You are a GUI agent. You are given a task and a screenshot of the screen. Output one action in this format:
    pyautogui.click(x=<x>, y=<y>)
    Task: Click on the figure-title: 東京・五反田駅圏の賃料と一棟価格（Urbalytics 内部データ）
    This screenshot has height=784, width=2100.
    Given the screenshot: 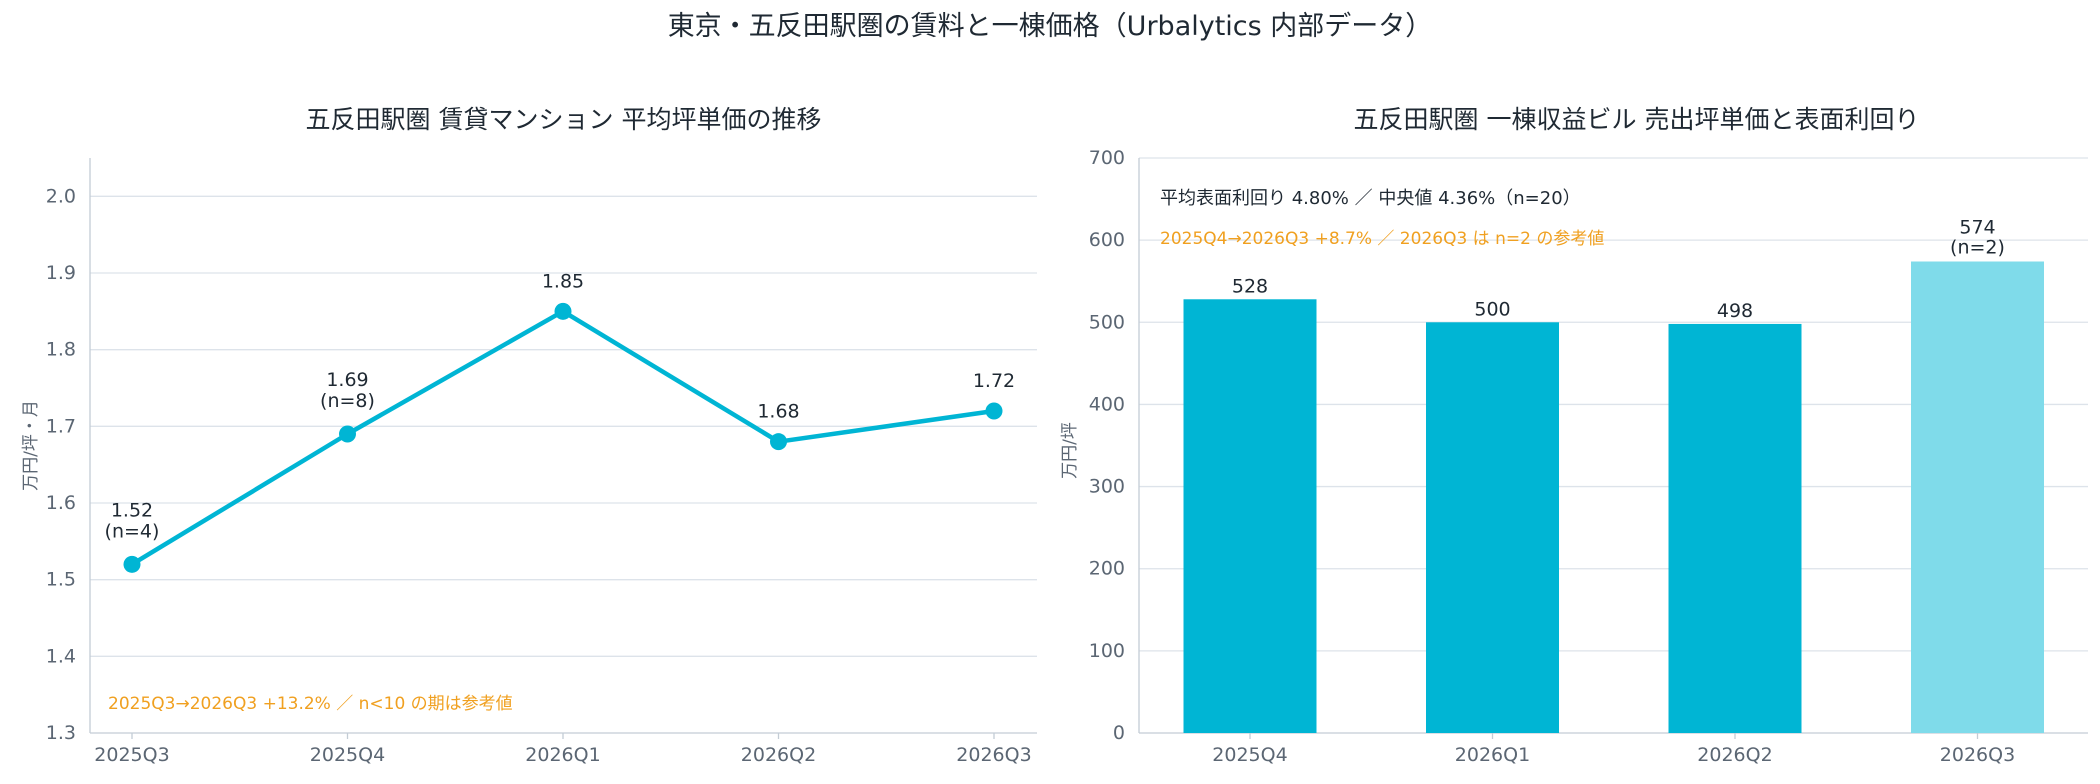 What is the action you would take?
    pyautogui.click(x=1050, y=26)
    